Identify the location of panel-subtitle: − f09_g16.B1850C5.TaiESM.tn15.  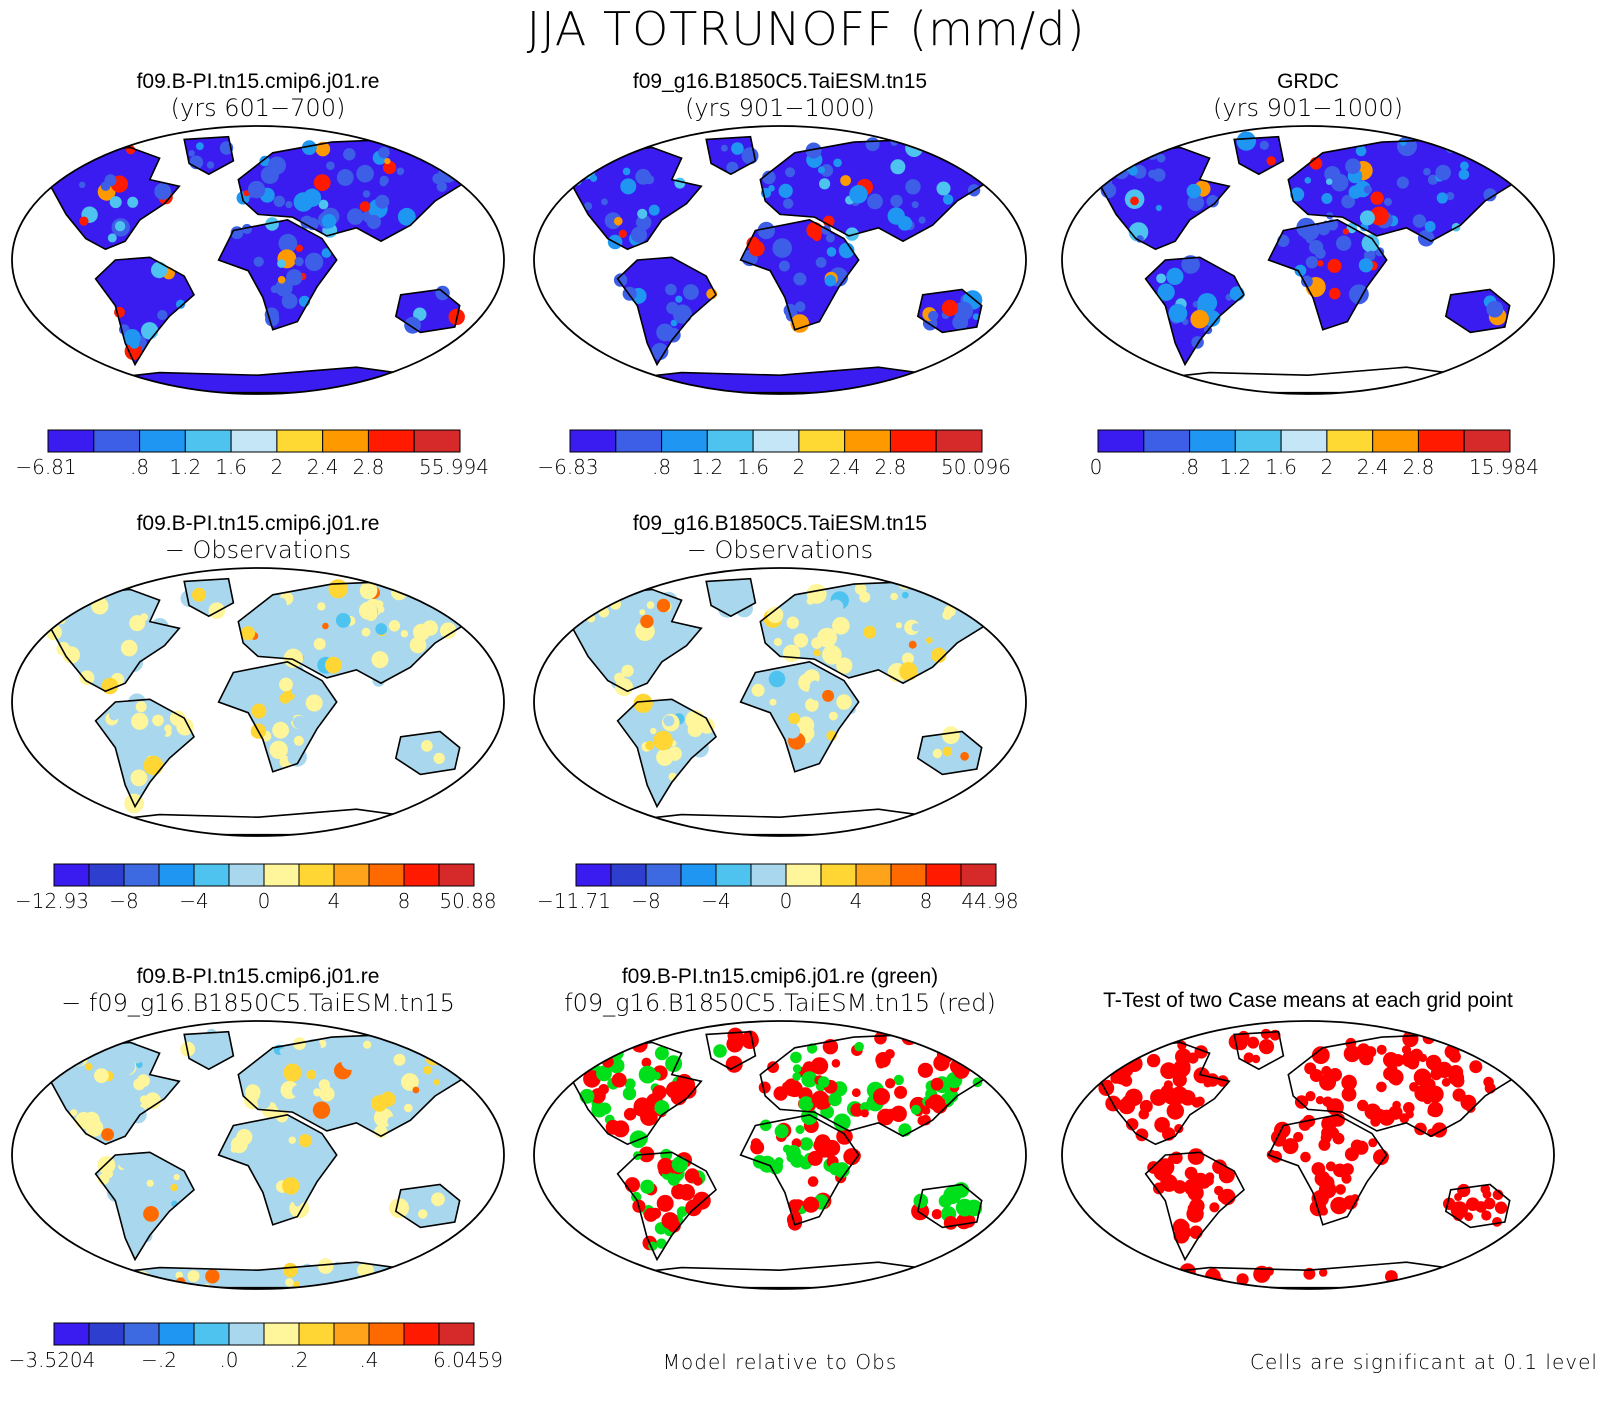
(258, 1003).